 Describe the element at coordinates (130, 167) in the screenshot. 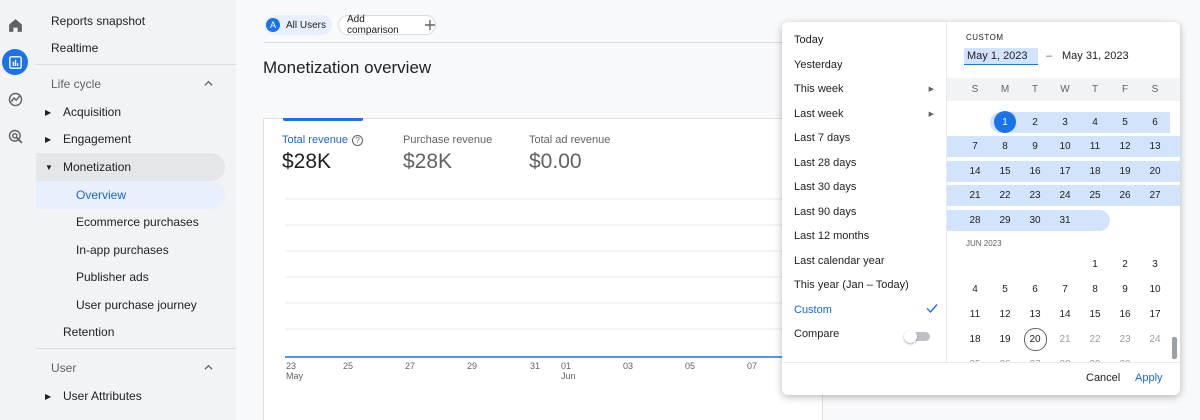

I see `sidebar-item-monetization: ▼ Monetization` at that location.